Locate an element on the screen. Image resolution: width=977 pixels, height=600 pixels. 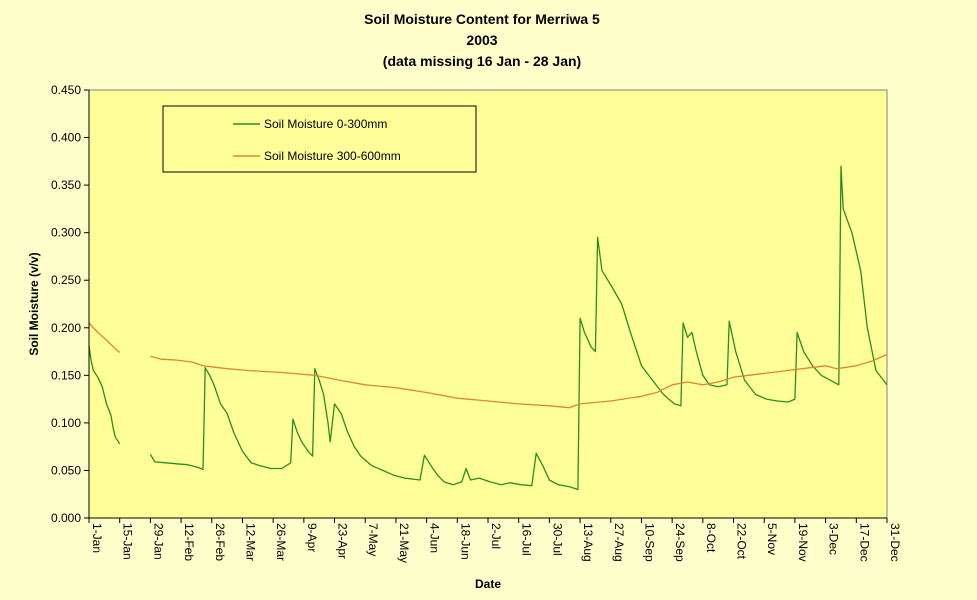
y-tick-label: 0.300 is located at coordinates (66, 233).